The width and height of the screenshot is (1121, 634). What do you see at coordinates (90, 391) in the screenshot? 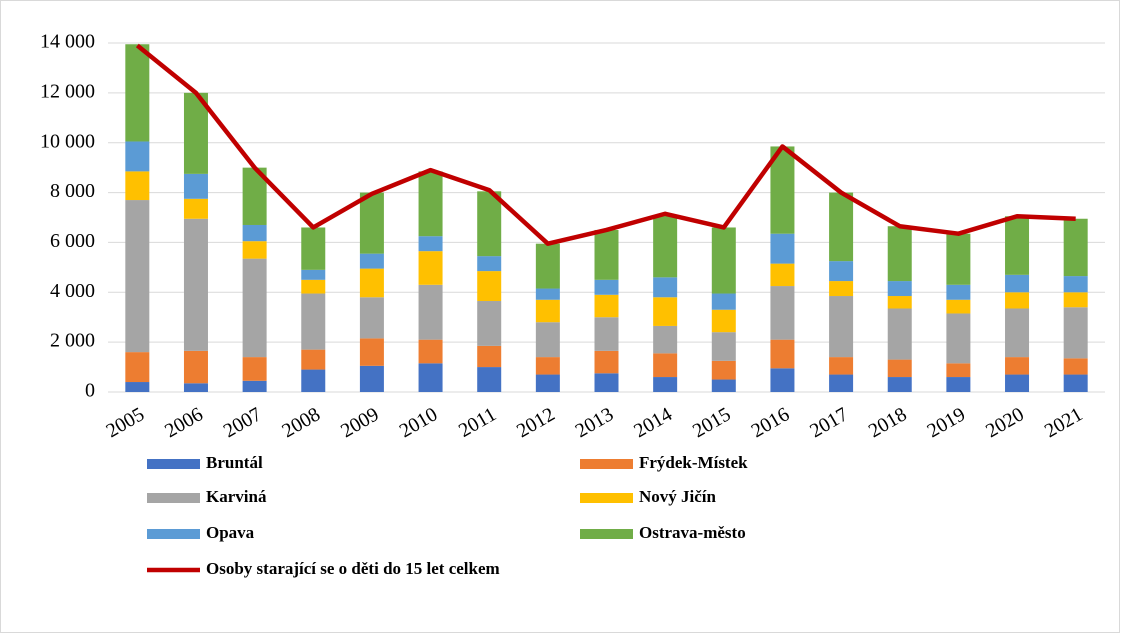
I see `y-tick-label: 0` at bounding box center [90, 391].